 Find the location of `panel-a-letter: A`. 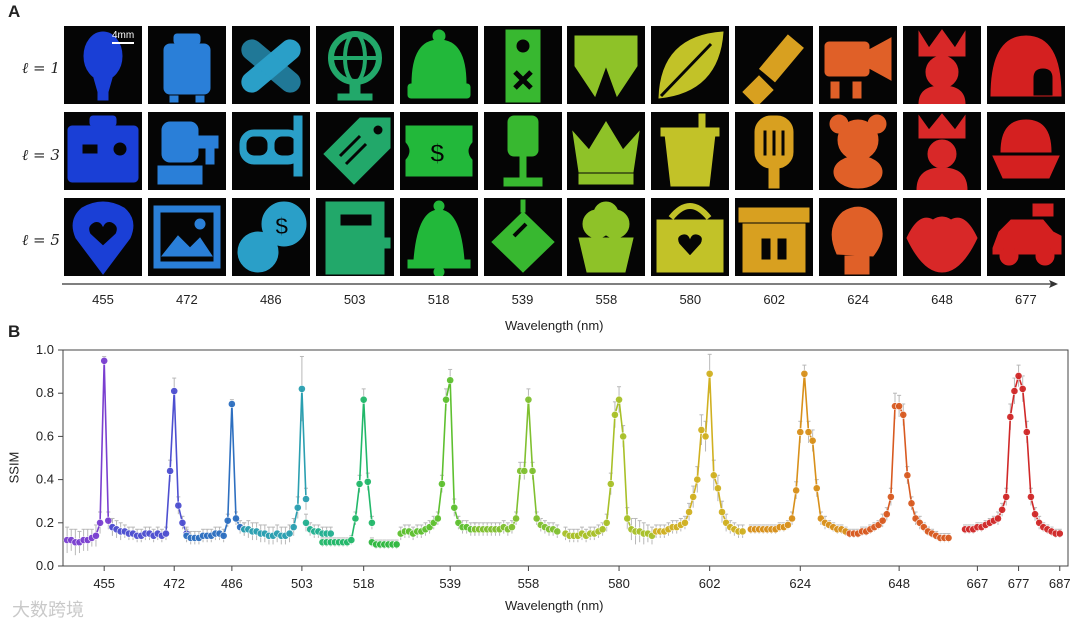

panel-a-letter: A is located at coordinates (14, 11).